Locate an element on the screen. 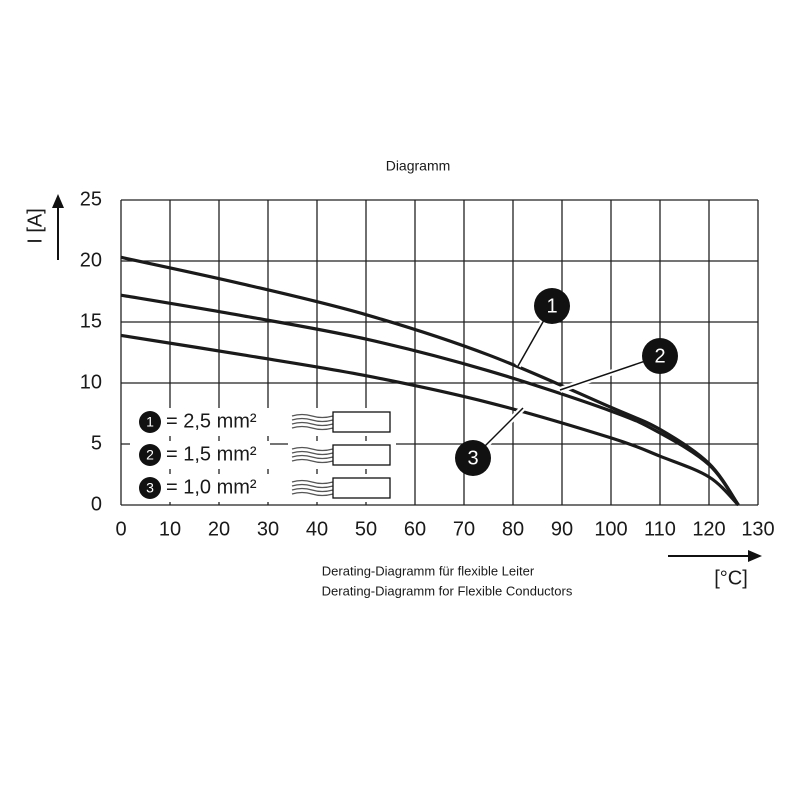 The width and height of the screenshot is (800, 800). x-axis-label: [°C] is located at coordinates (731, 578).